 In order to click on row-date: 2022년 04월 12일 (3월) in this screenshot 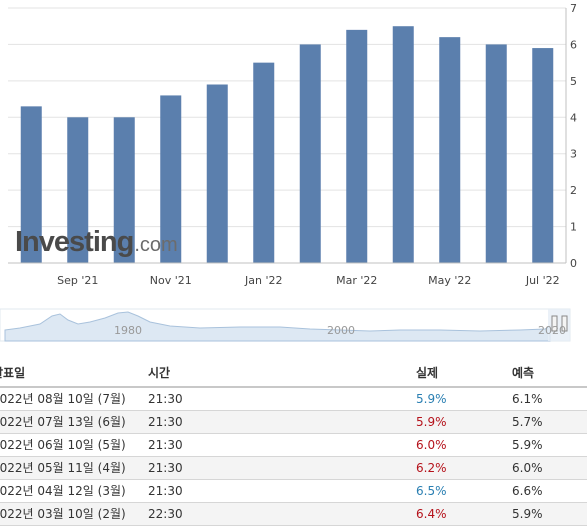, I will do `click(63, 491)`.